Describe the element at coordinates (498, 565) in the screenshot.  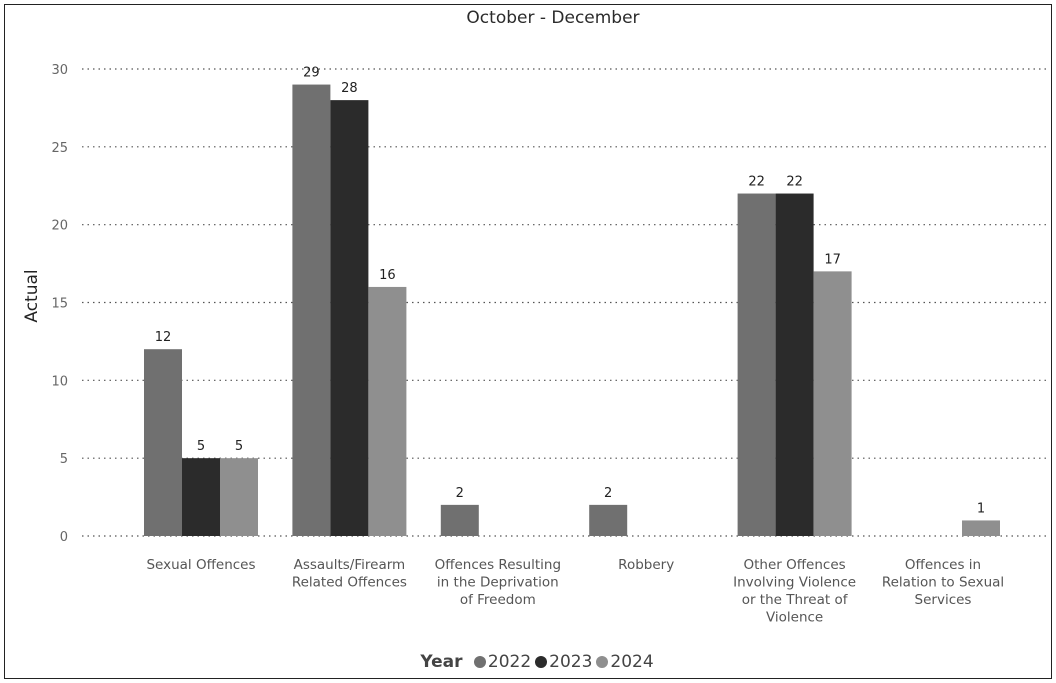
I see `x-category-label-line: Offences Resulting` at that location.